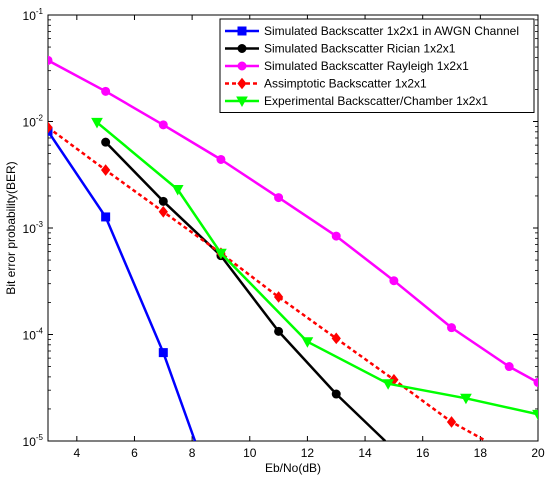 This screenshot has width=550, height=483. What do you see at coordinates (538, 453) in the screenshot?
I see `x-tick-label: 20` at bounding box center [538, 453].